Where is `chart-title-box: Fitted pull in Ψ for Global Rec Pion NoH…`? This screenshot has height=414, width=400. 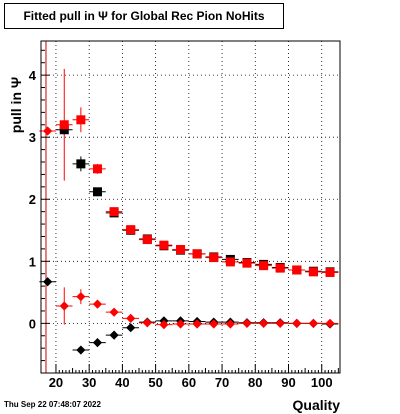 chart-title-box: Fitted pull in Ψ for Global Rec Pion NoH… is located at coordinates (144, 16).